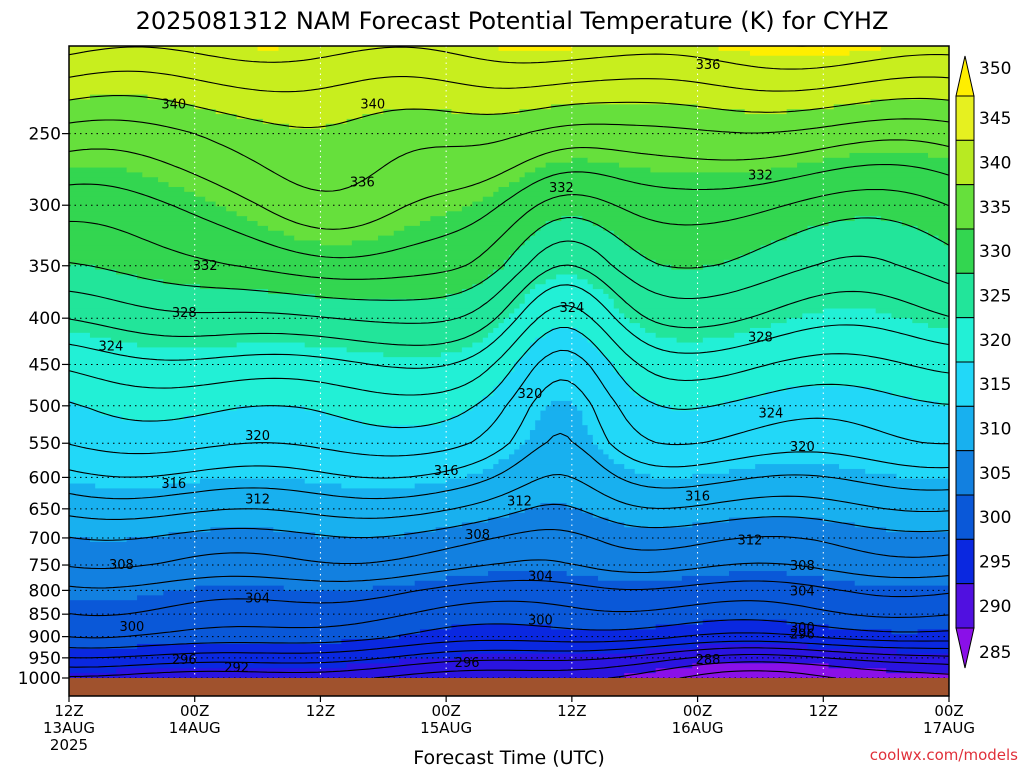  I want to click on contour-label: 308, so click(121, 565).